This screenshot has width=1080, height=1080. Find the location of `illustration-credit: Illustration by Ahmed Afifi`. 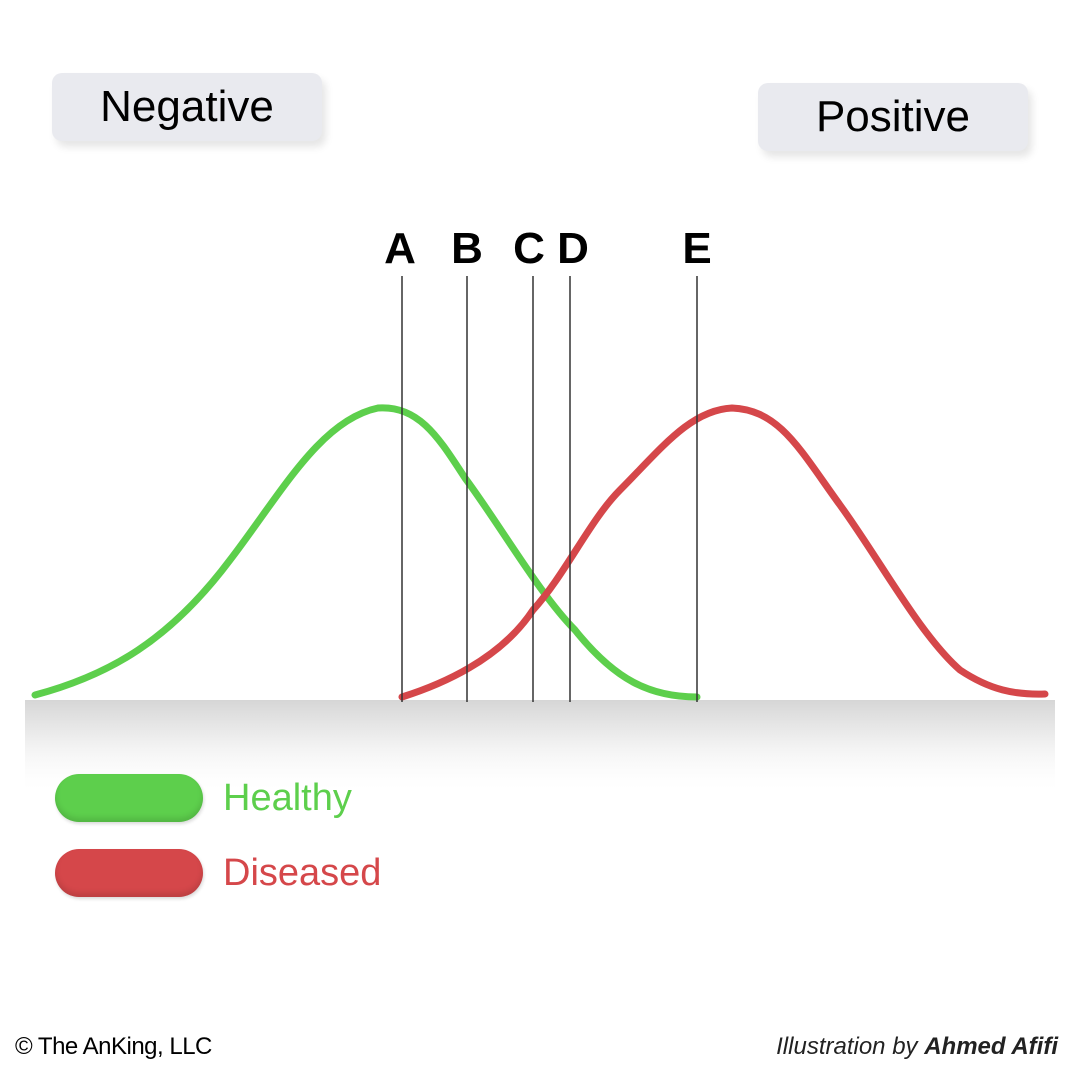

illustration-credit: Illustration by Ahmed Afifi is located at coordinates (917, 1047).